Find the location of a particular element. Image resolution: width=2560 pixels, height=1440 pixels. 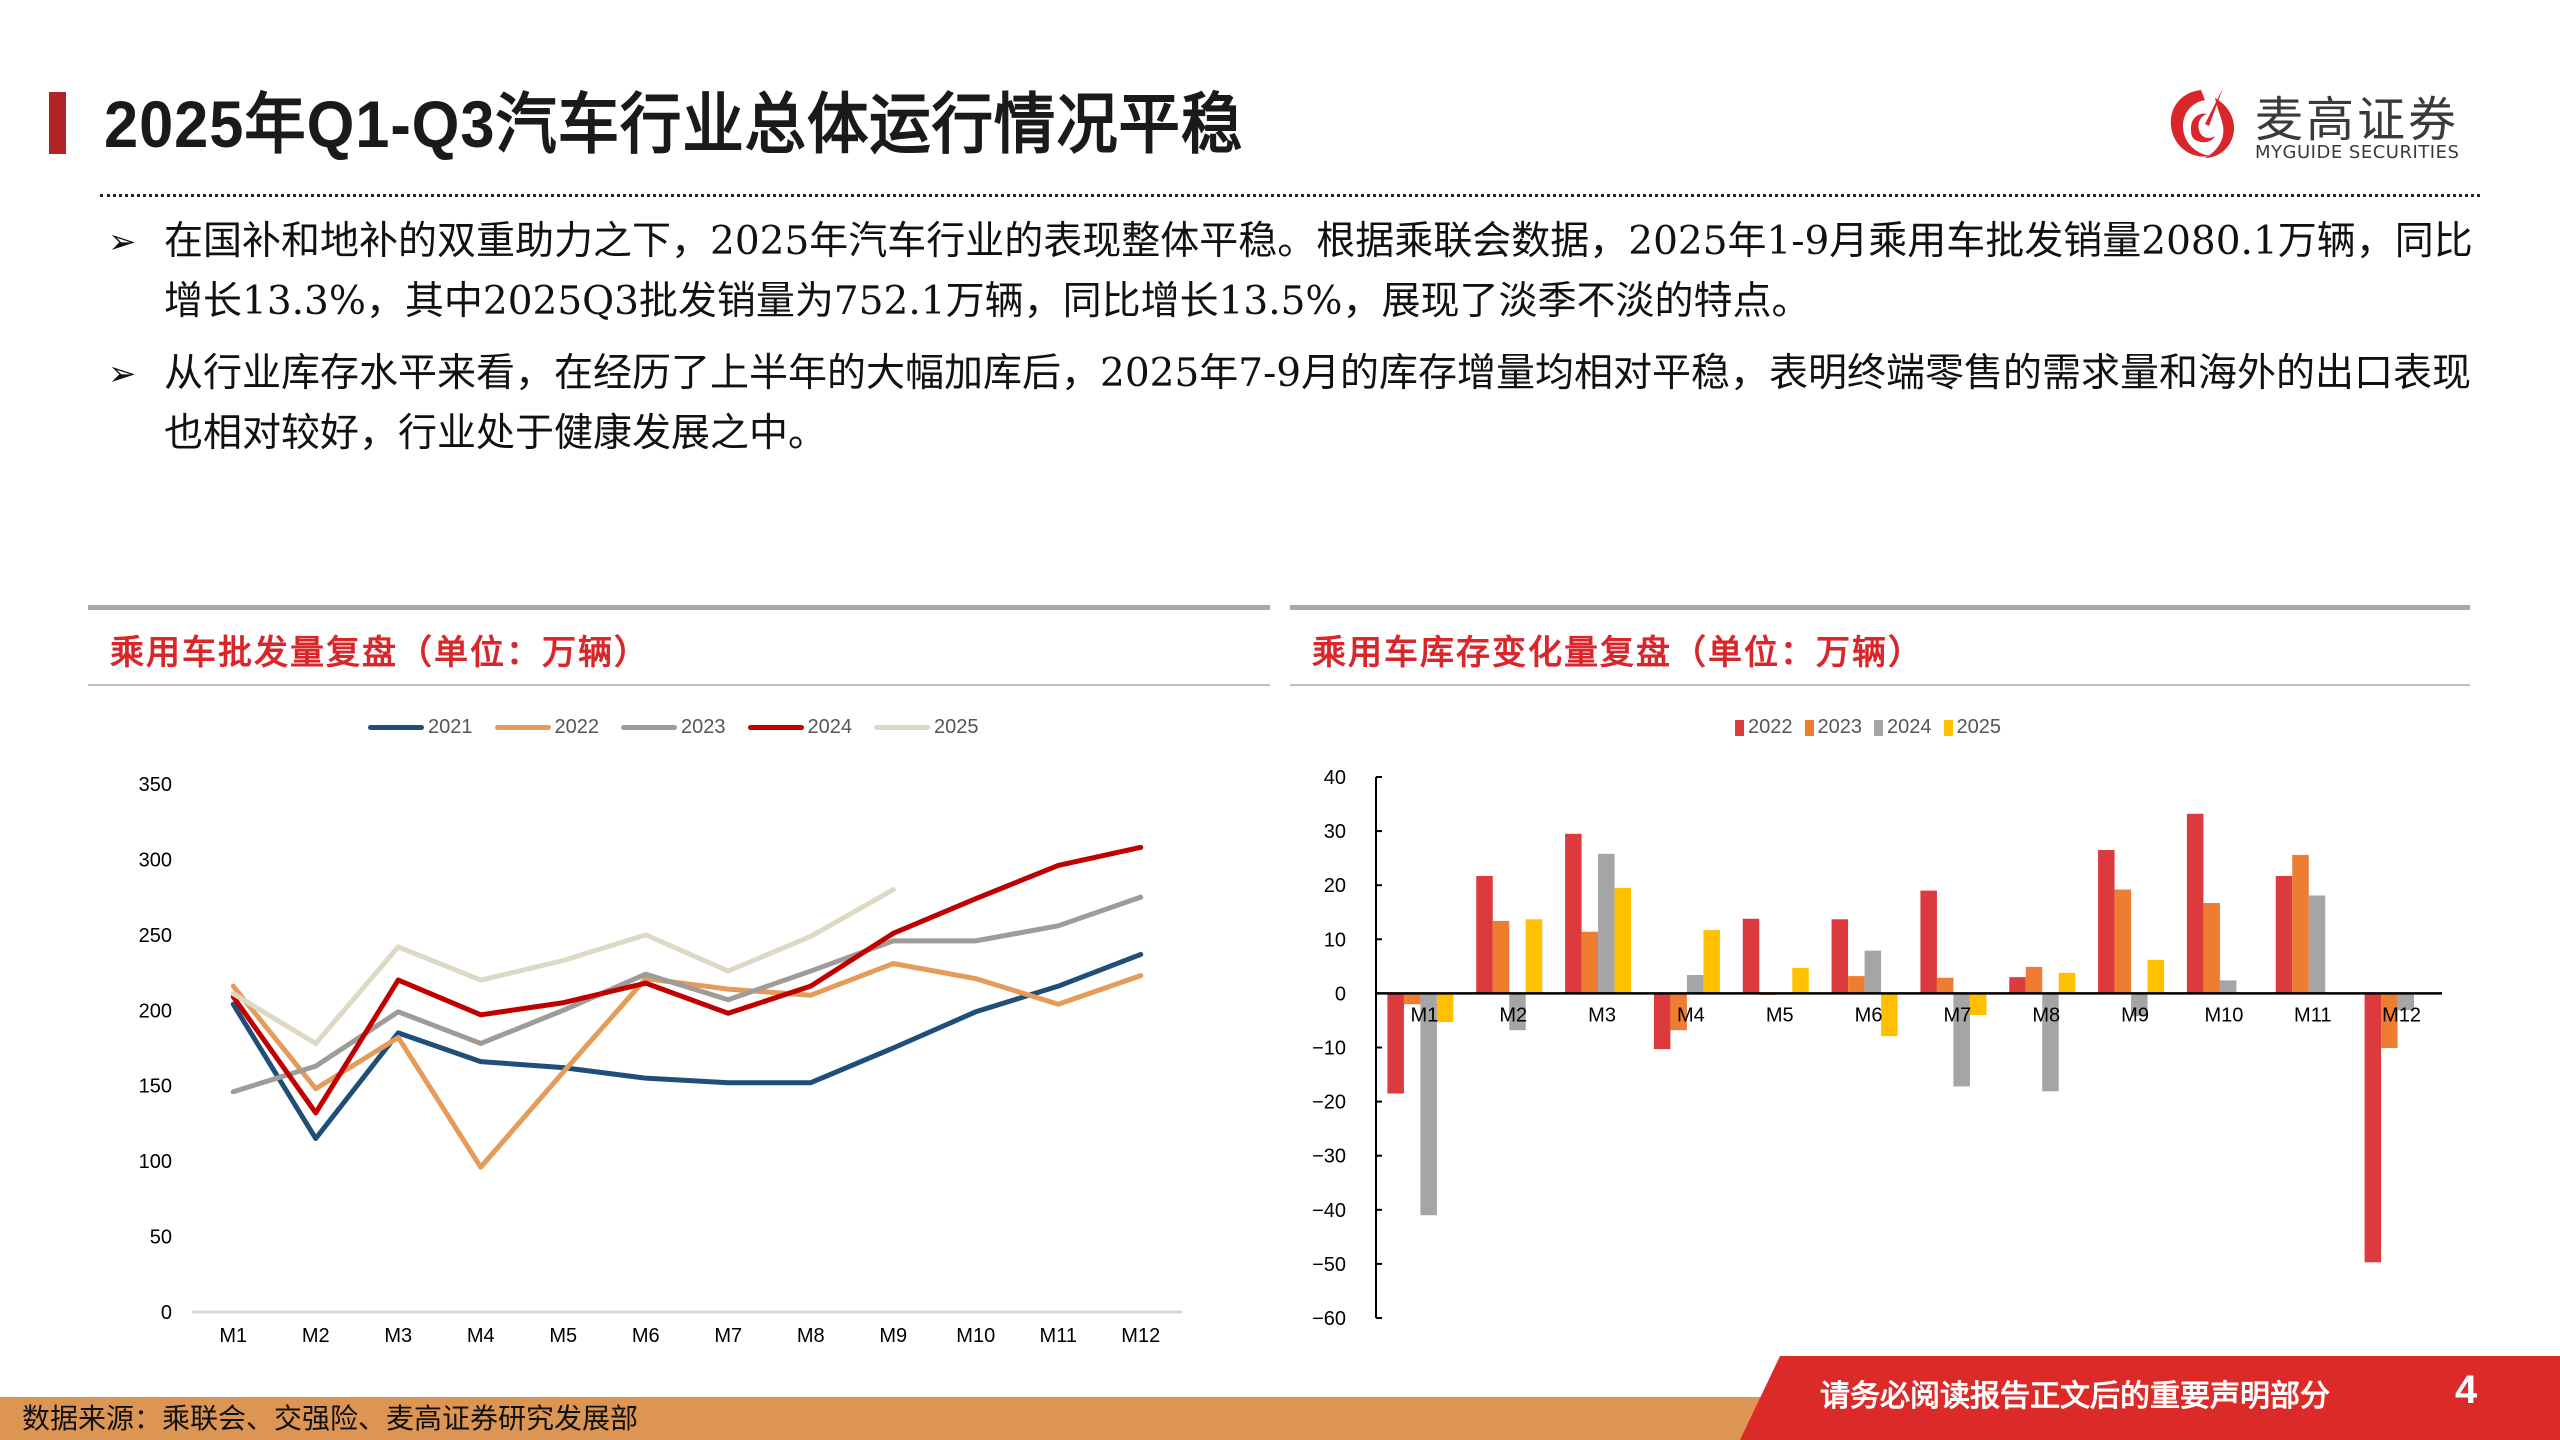

left-chart-legend: 2021 2022 2023 2024 2025 is located at coordinates (673, 727).